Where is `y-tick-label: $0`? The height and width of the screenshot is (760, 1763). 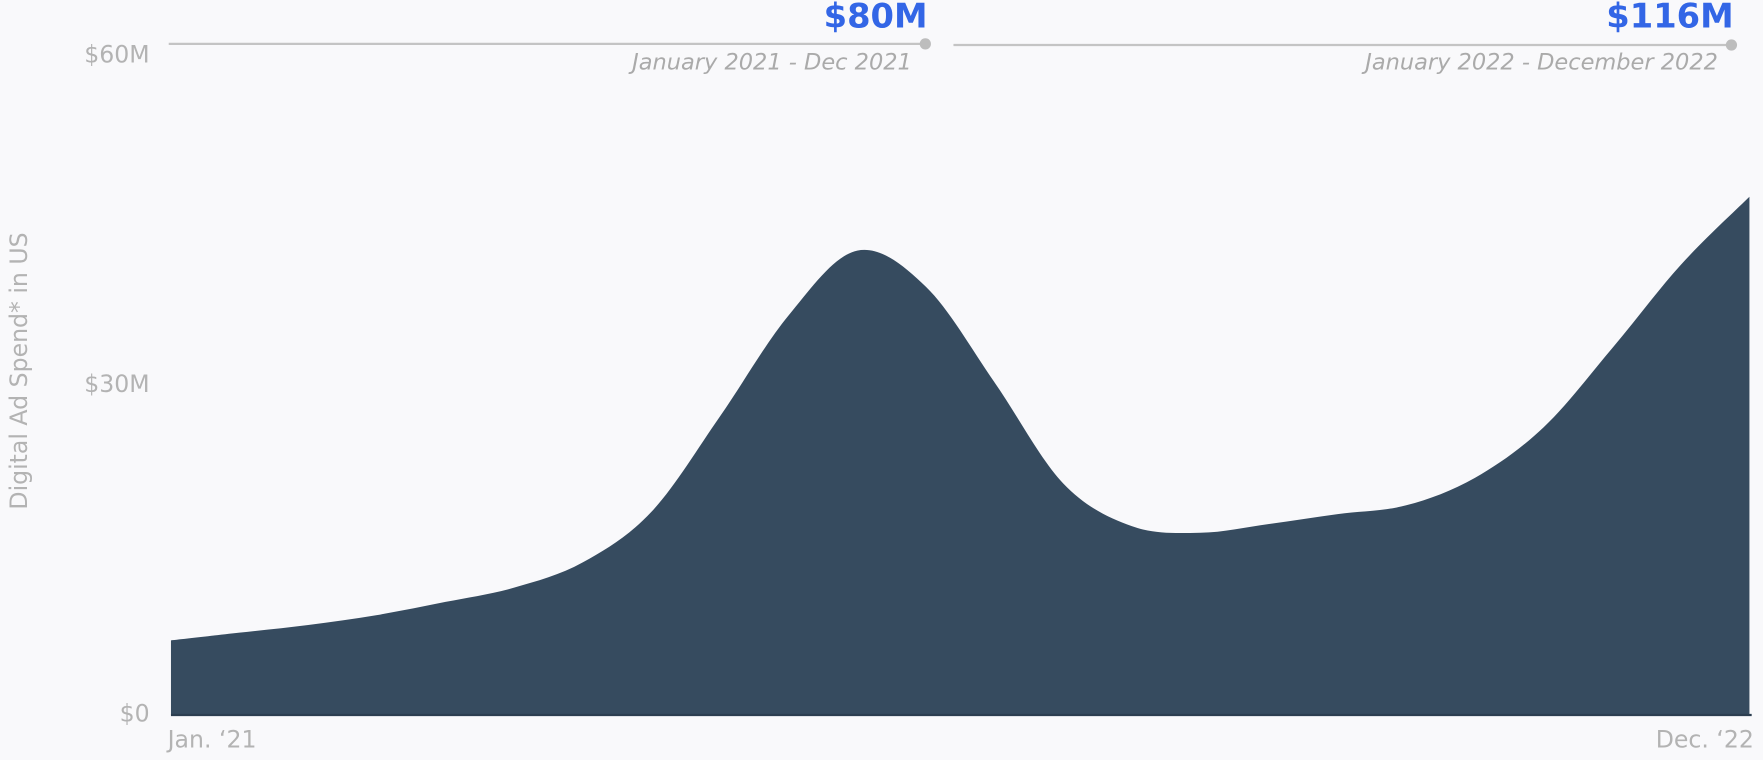 y-tick-label: $0 is located at coordinates (135, 714).